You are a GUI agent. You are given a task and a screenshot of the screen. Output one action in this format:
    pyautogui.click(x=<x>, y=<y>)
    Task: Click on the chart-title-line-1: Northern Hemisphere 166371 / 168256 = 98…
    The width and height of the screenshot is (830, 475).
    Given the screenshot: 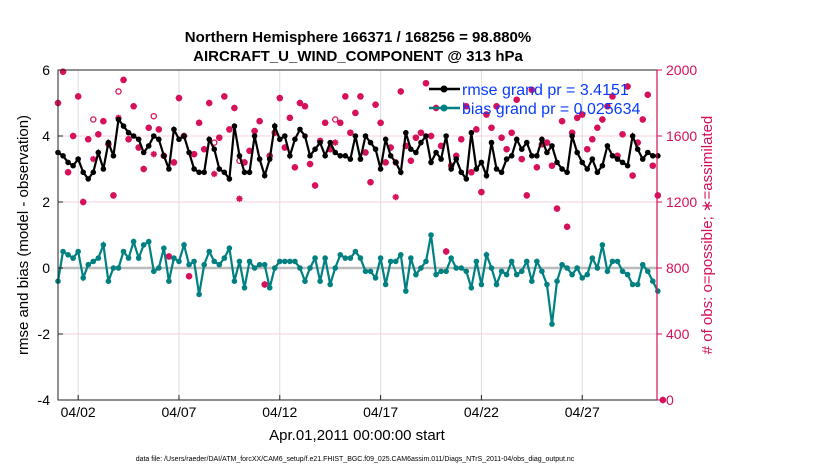 What is the action you would take?
    pyautogui.click(x=358, y=37)
    